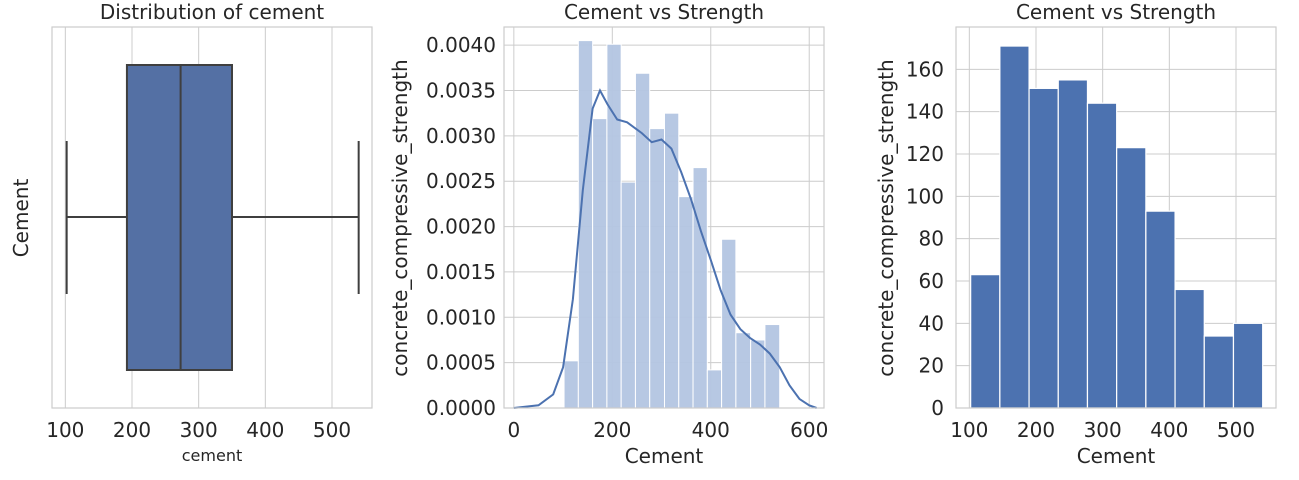 This screenshot has height=480, width=1299. I want to click on boxplot-xtick-label: 200, so click(132, 430).